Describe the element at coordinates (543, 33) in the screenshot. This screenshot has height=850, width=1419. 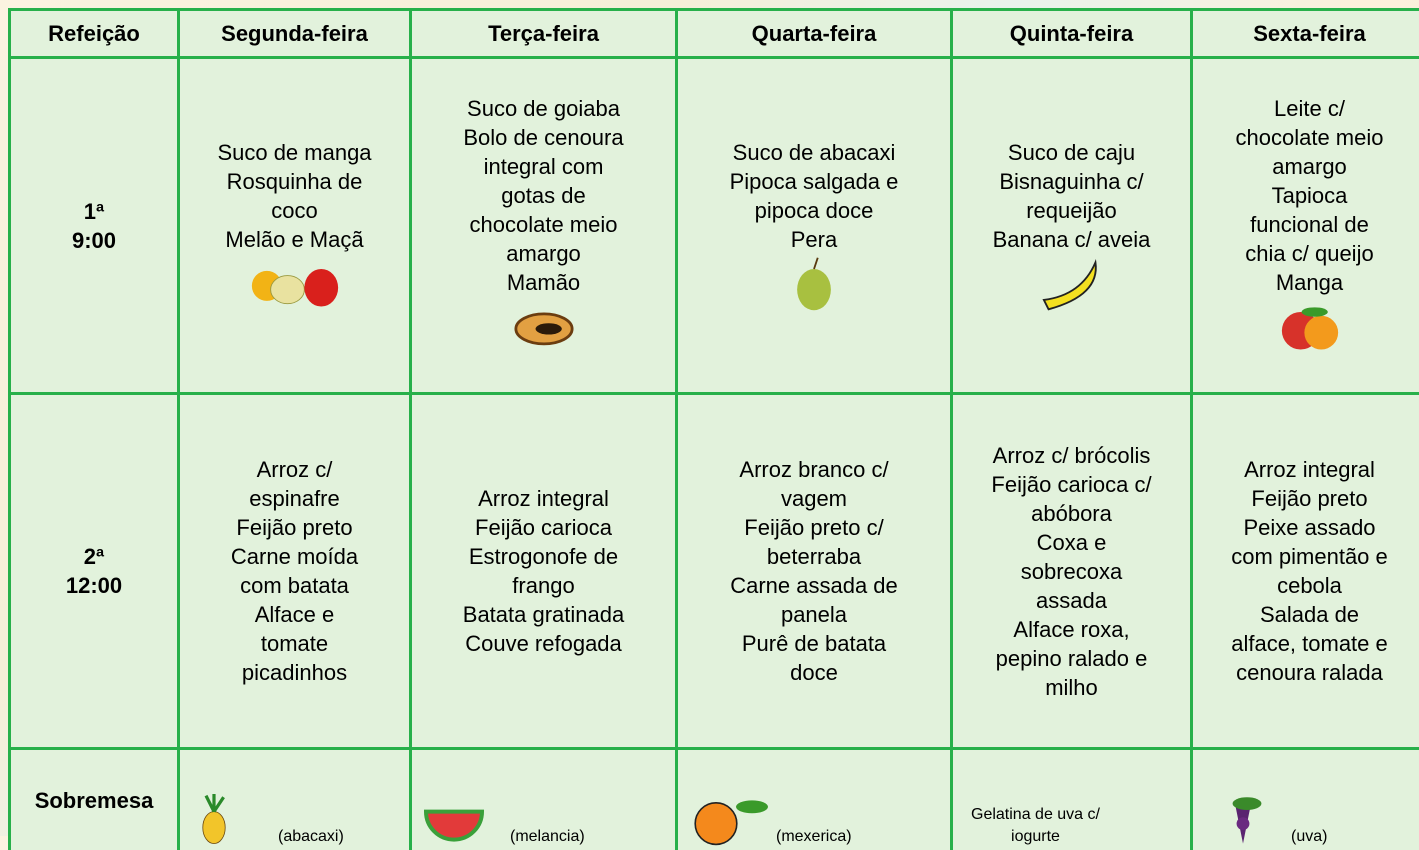
I see `header-cell: Terça-feira` at that location.